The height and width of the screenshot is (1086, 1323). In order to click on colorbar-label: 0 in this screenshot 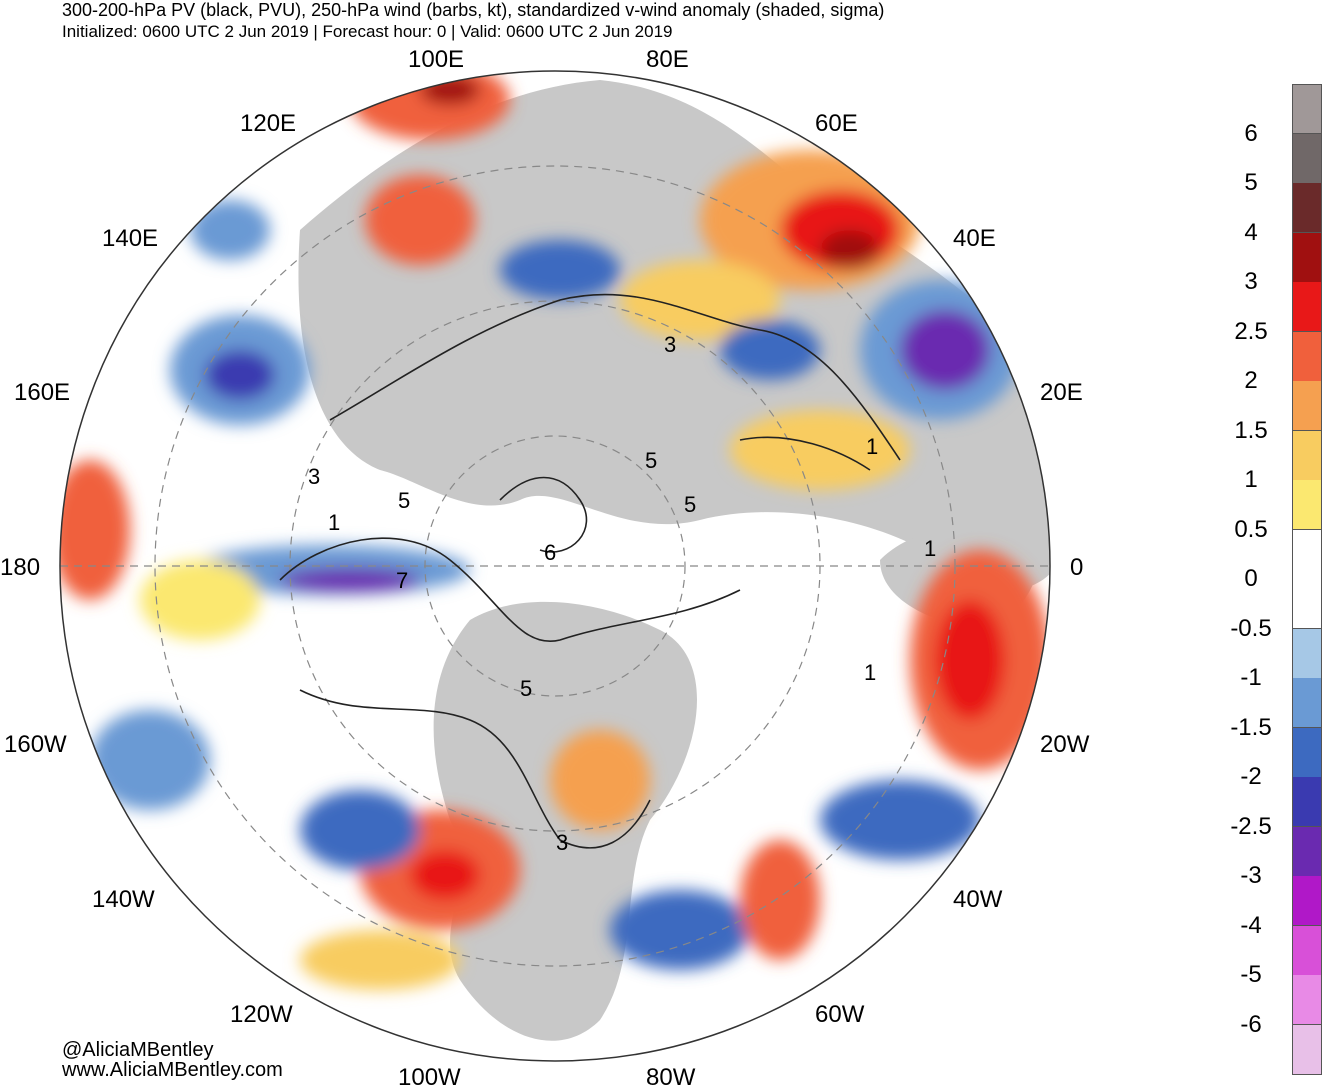, I will do `click(1251, 579)`.